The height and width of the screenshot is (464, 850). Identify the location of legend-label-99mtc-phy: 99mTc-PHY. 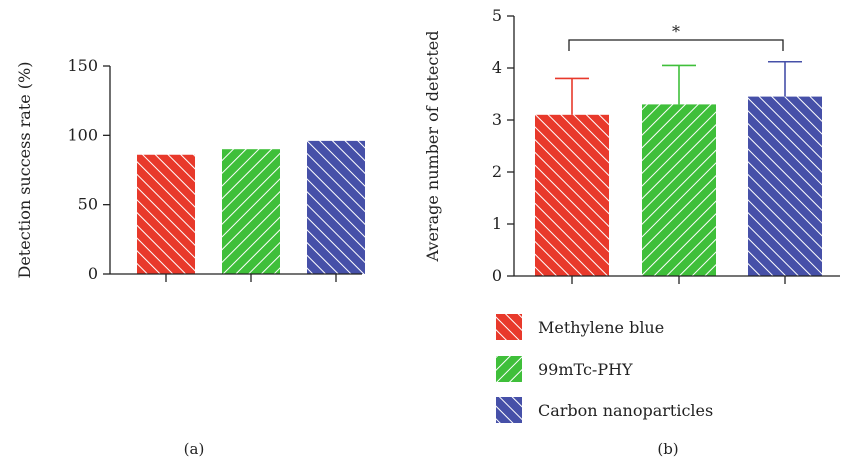
(585, 369).